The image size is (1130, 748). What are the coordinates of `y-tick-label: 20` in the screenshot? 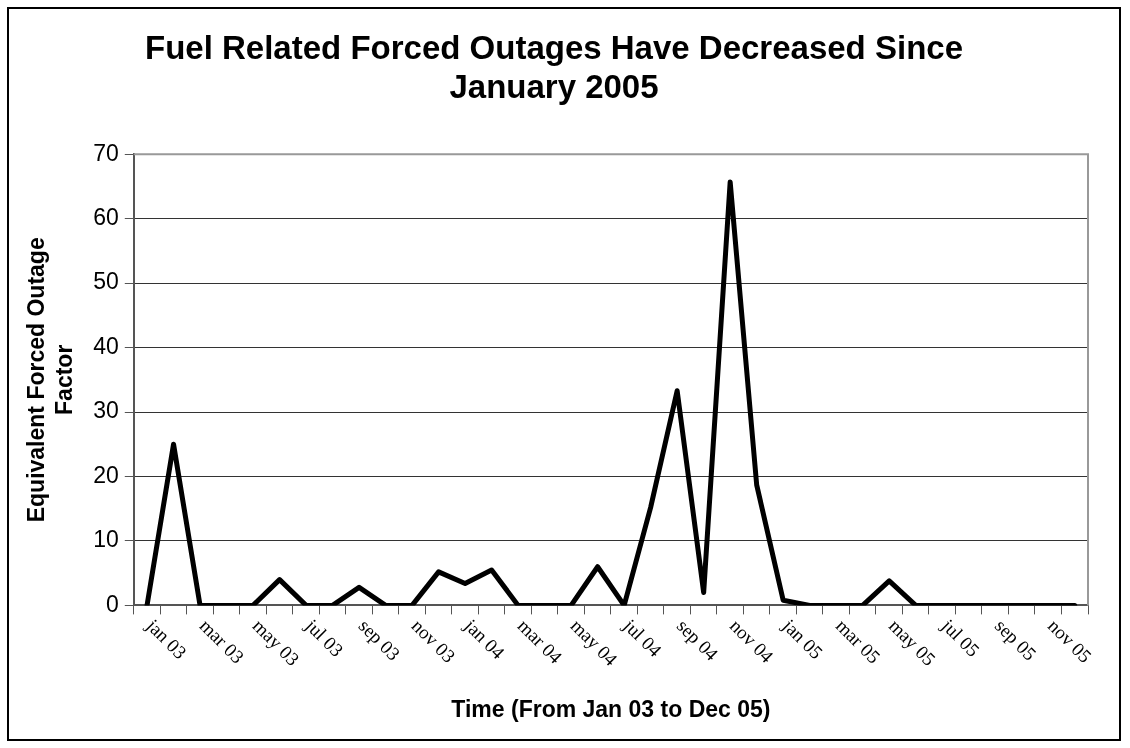 It's located at (106, 474).